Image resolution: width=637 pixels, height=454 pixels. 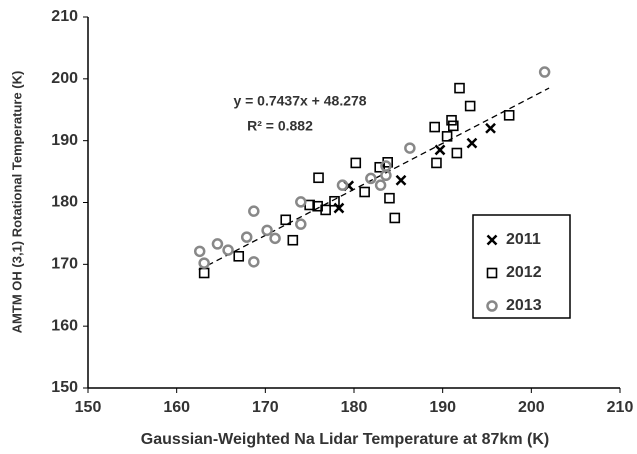 I want to click on r-squared: R² = 0.882, so click(x=280, y=126).